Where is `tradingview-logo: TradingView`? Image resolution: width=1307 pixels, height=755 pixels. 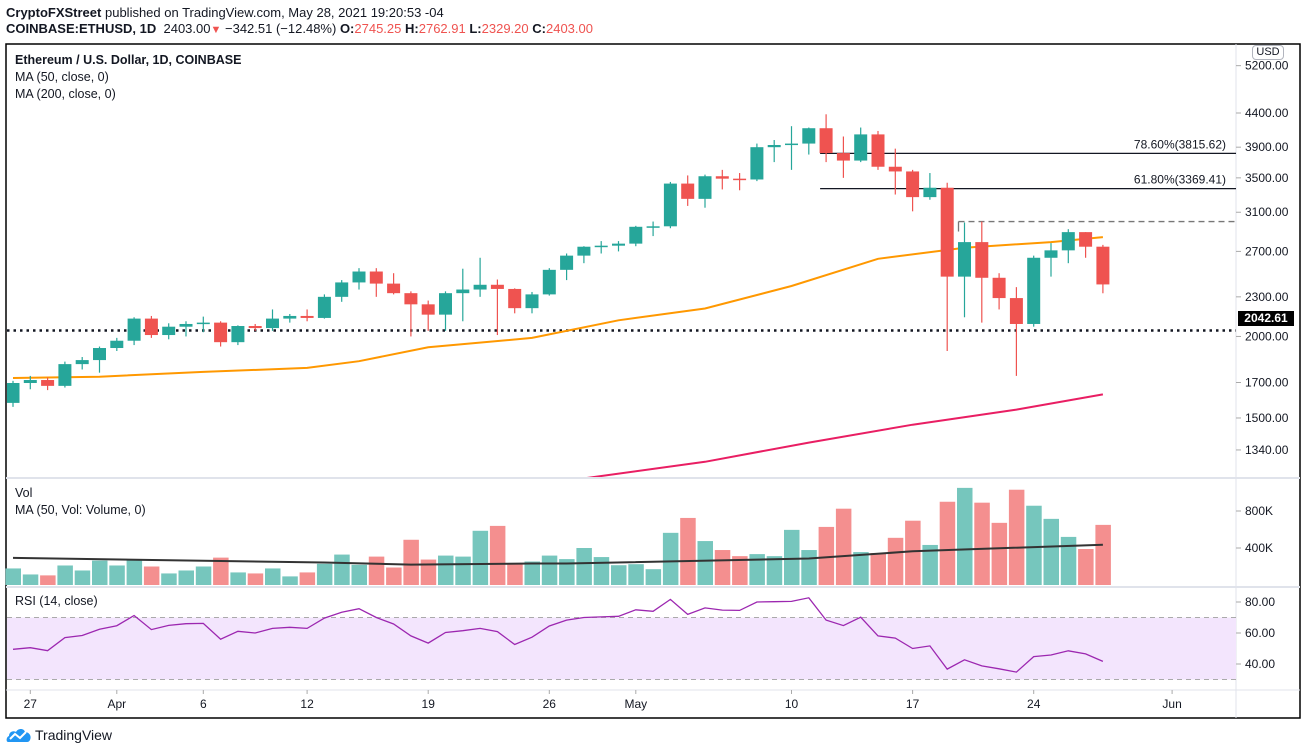
tradingview-logo: TradingView is located at coordinates (59, 735).